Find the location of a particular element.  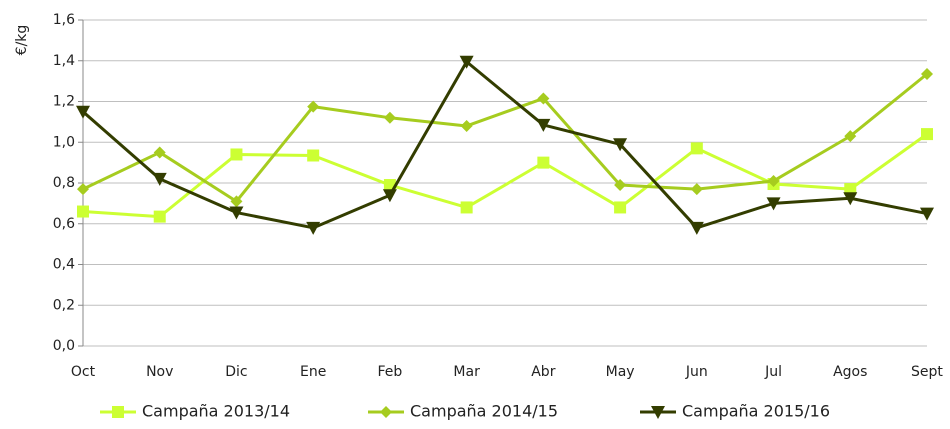

x-tick-label: Jul is located at coordinates (773, 372).